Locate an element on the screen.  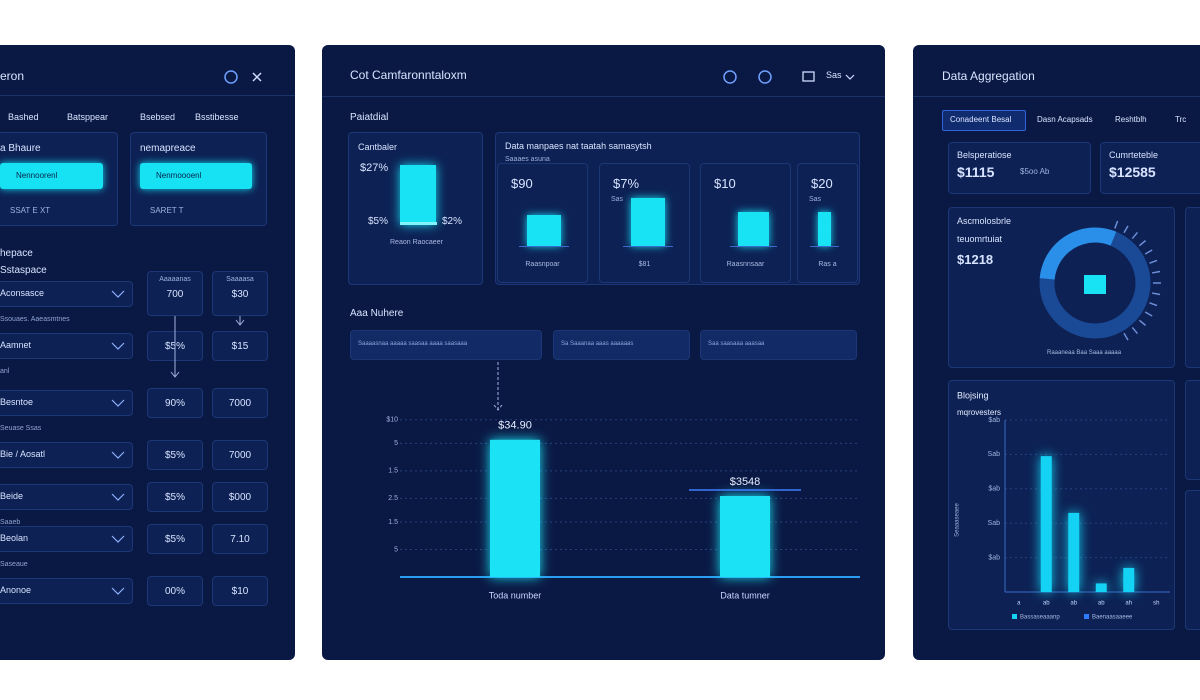
tab: Reshtblh is located at coordinates (1131, 119).